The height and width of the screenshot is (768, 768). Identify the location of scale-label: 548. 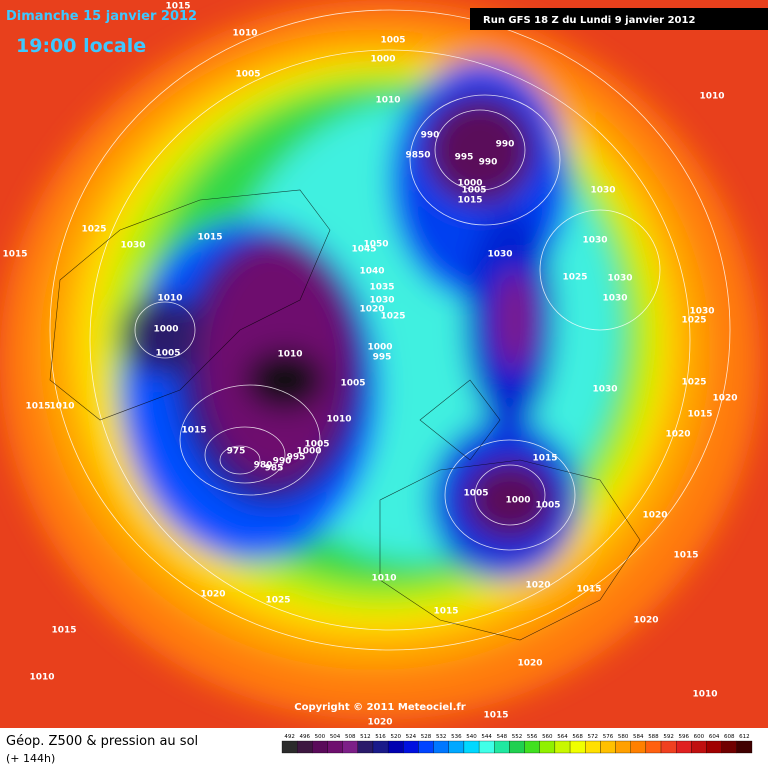
(502, 737).